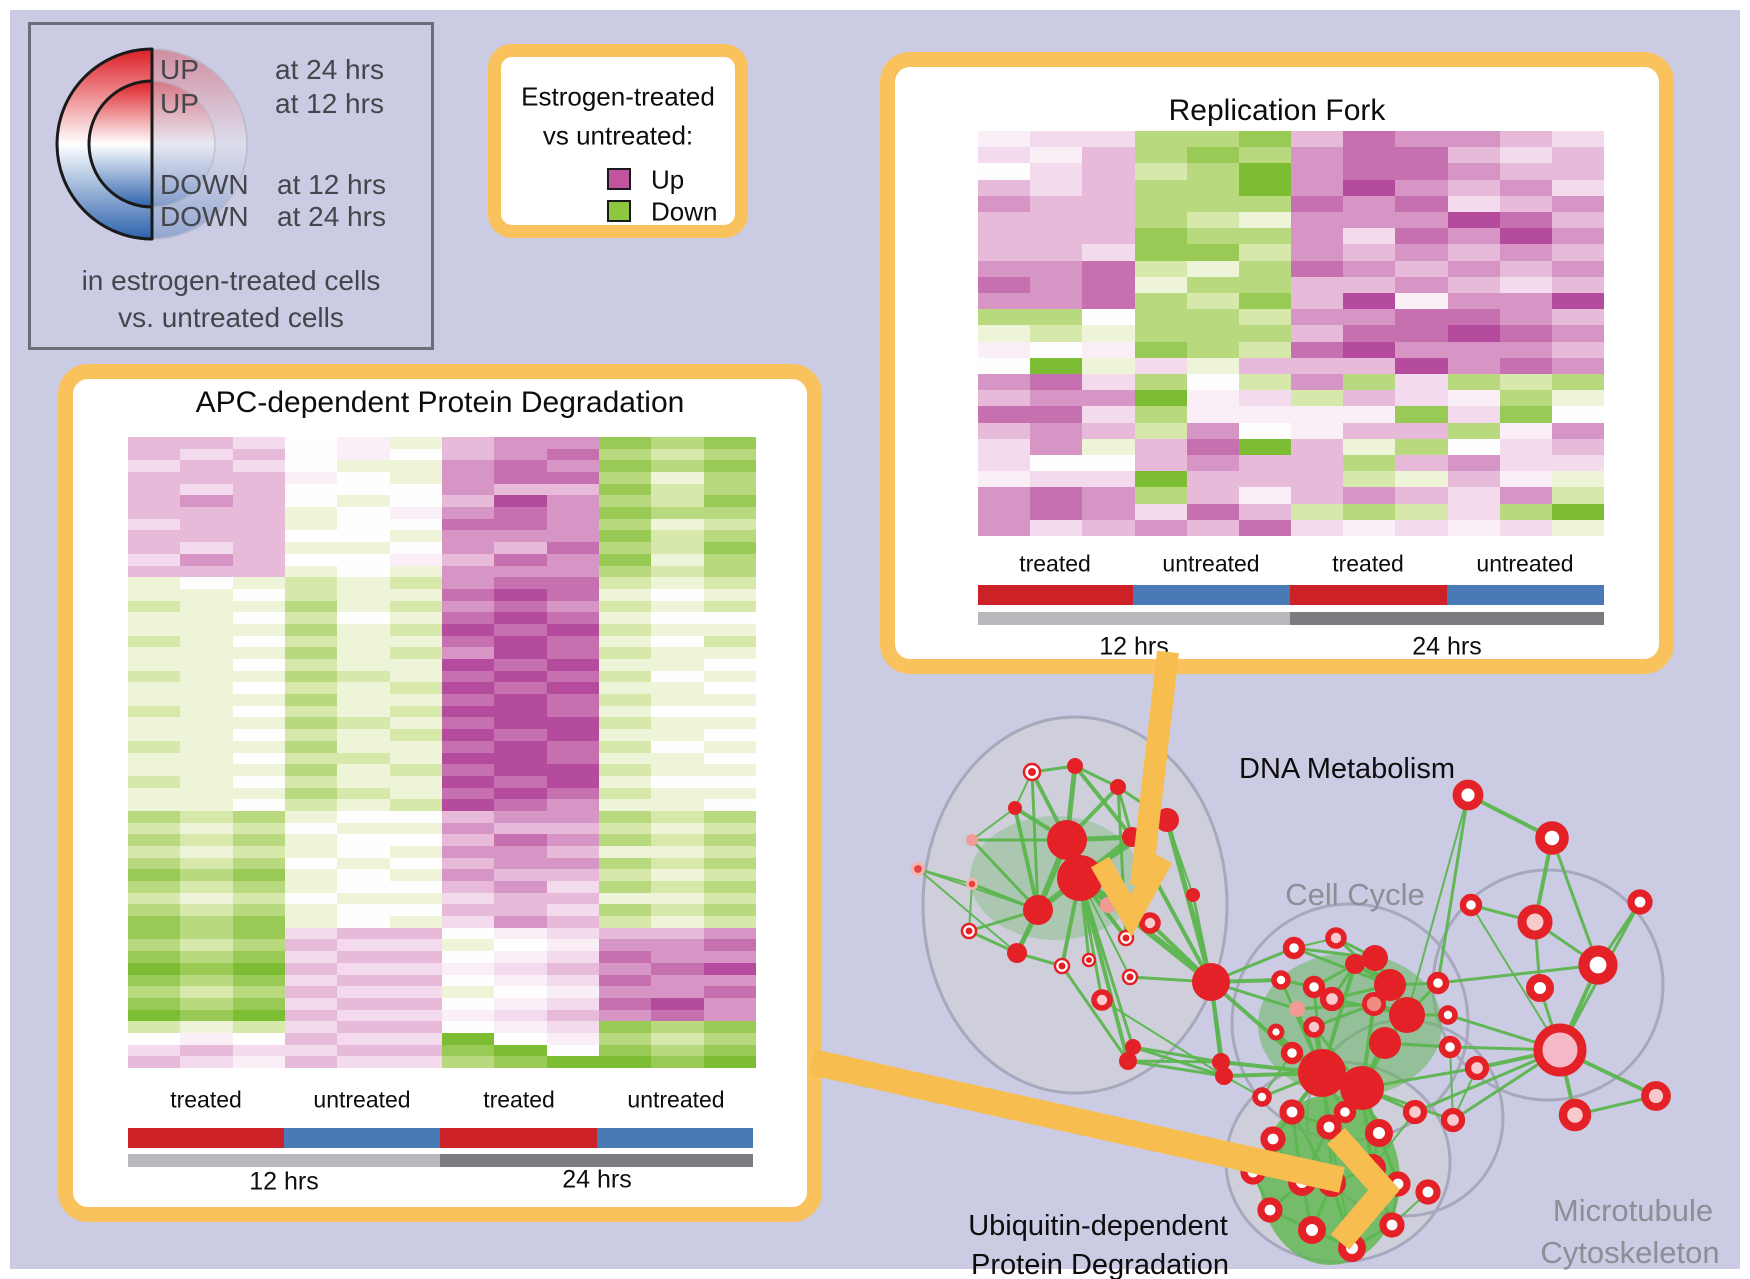 This screenshot has width=1750, height=1279. I want to click on legend-up-outer: UP, so click(179, 69).